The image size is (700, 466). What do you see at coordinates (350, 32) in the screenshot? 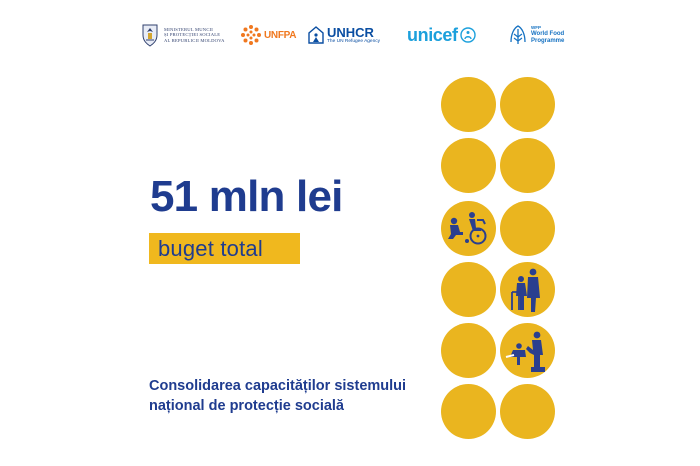
I see `unhcr-logo-name: UNHCR` at bounding box center [350, 32].